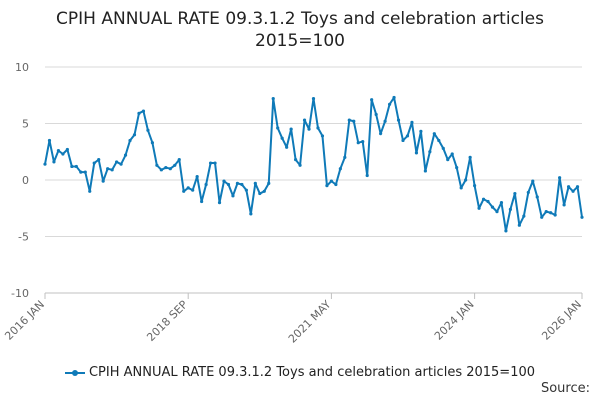 Image resolution: width=600 pixels, height=400 pixels. What do you see at coordinates (310, 322) in the screenshot?
I see `x-tick-label: 2021 MAY` at bounding box center [310, 322].